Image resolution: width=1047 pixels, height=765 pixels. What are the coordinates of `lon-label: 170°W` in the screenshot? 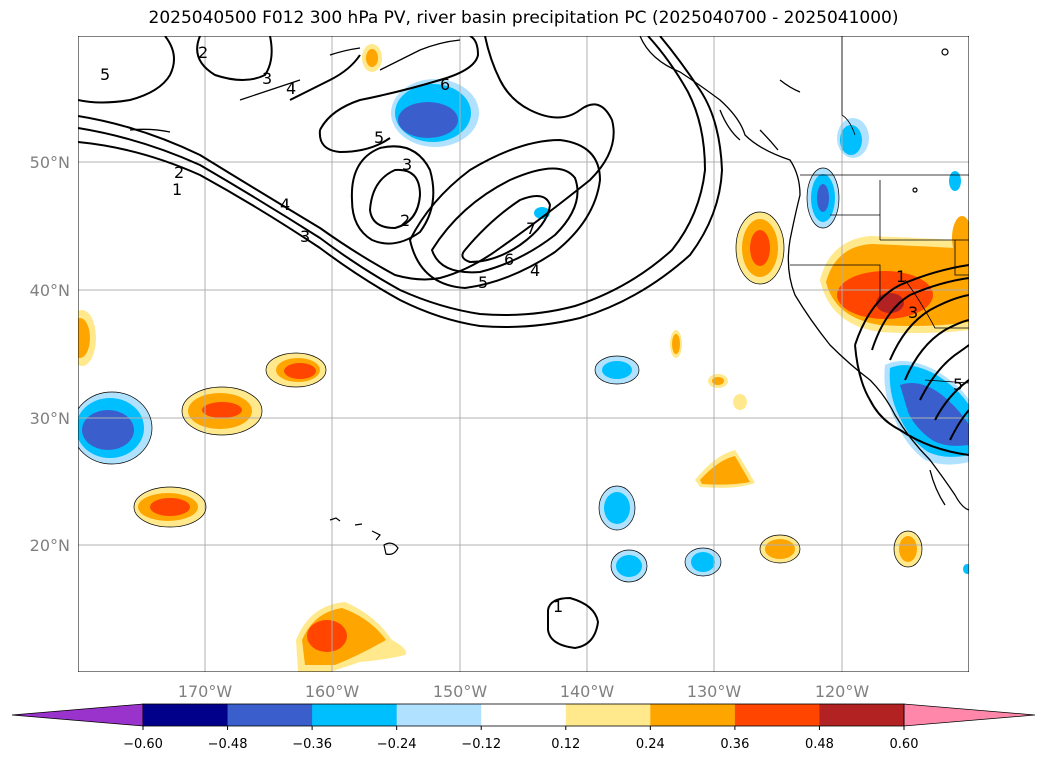 It's located at (205, 691).